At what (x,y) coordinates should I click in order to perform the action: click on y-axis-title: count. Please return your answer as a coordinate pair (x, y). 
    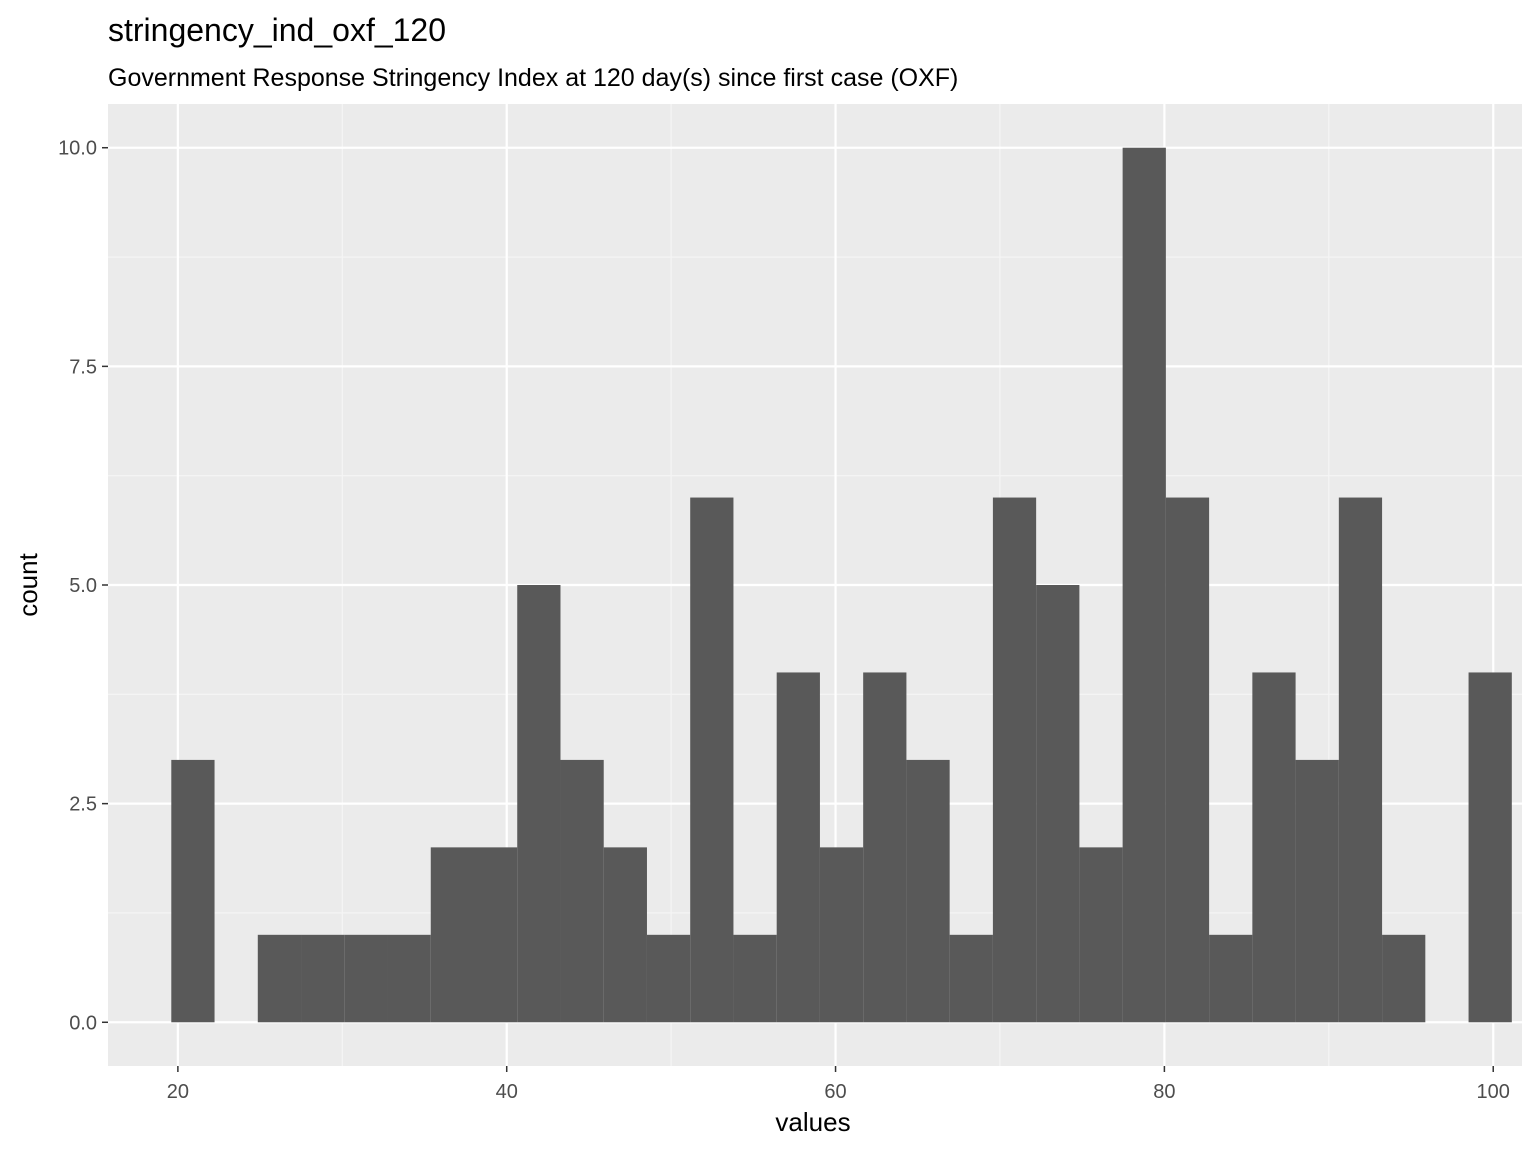
    Looking at the image, I should click on (28, 584).